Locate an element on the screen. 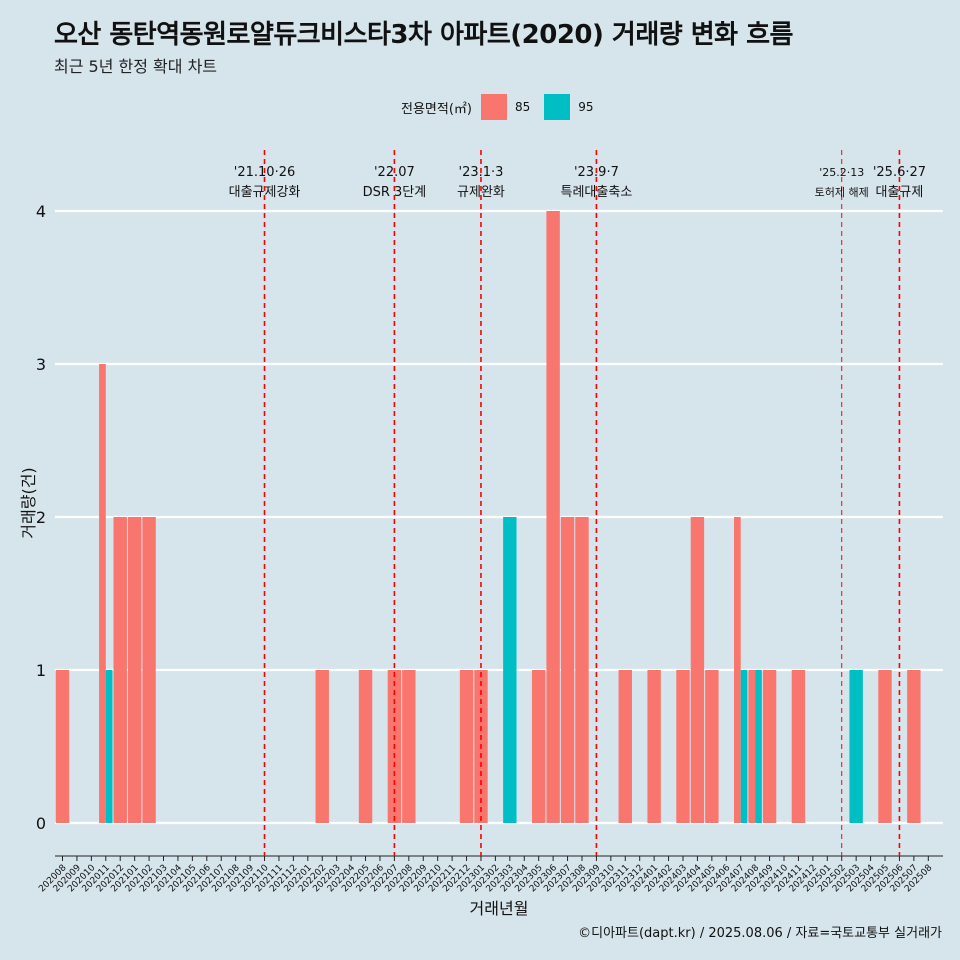  legend-title: 전용면적(㎡) is located at coordinates (436, 109).